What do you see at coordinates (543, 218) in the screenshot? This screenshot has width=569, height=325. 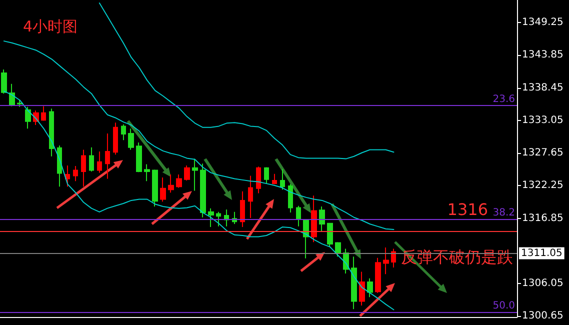 I see `y-tick-label: 1316.85` at bounding box center [543, 218].